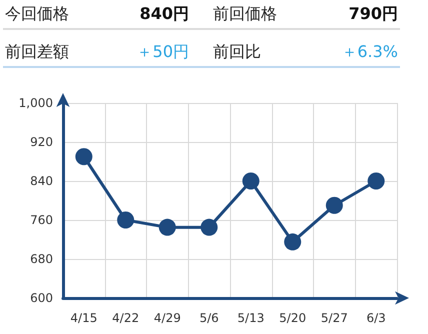 Image resolution: width=428 pixels, height=334 pixels. I want to click on text: 790円, so click(373, 14).